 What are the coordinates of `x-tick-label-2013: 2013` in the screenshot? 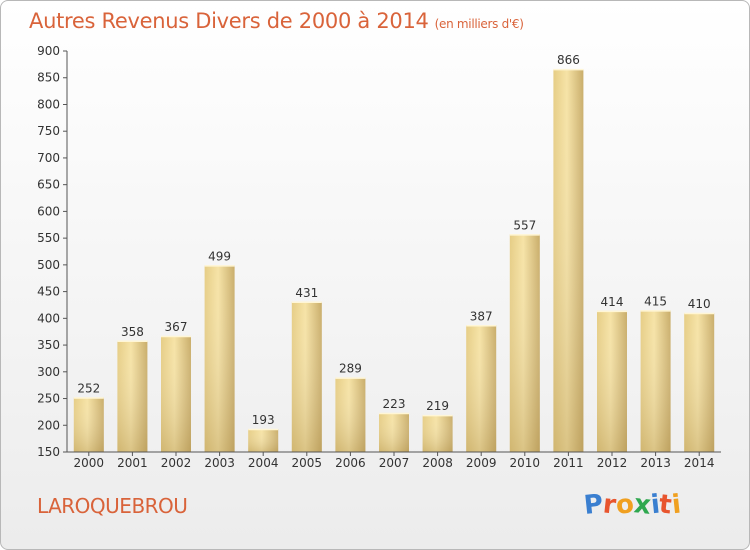 It's located at (655, 463).